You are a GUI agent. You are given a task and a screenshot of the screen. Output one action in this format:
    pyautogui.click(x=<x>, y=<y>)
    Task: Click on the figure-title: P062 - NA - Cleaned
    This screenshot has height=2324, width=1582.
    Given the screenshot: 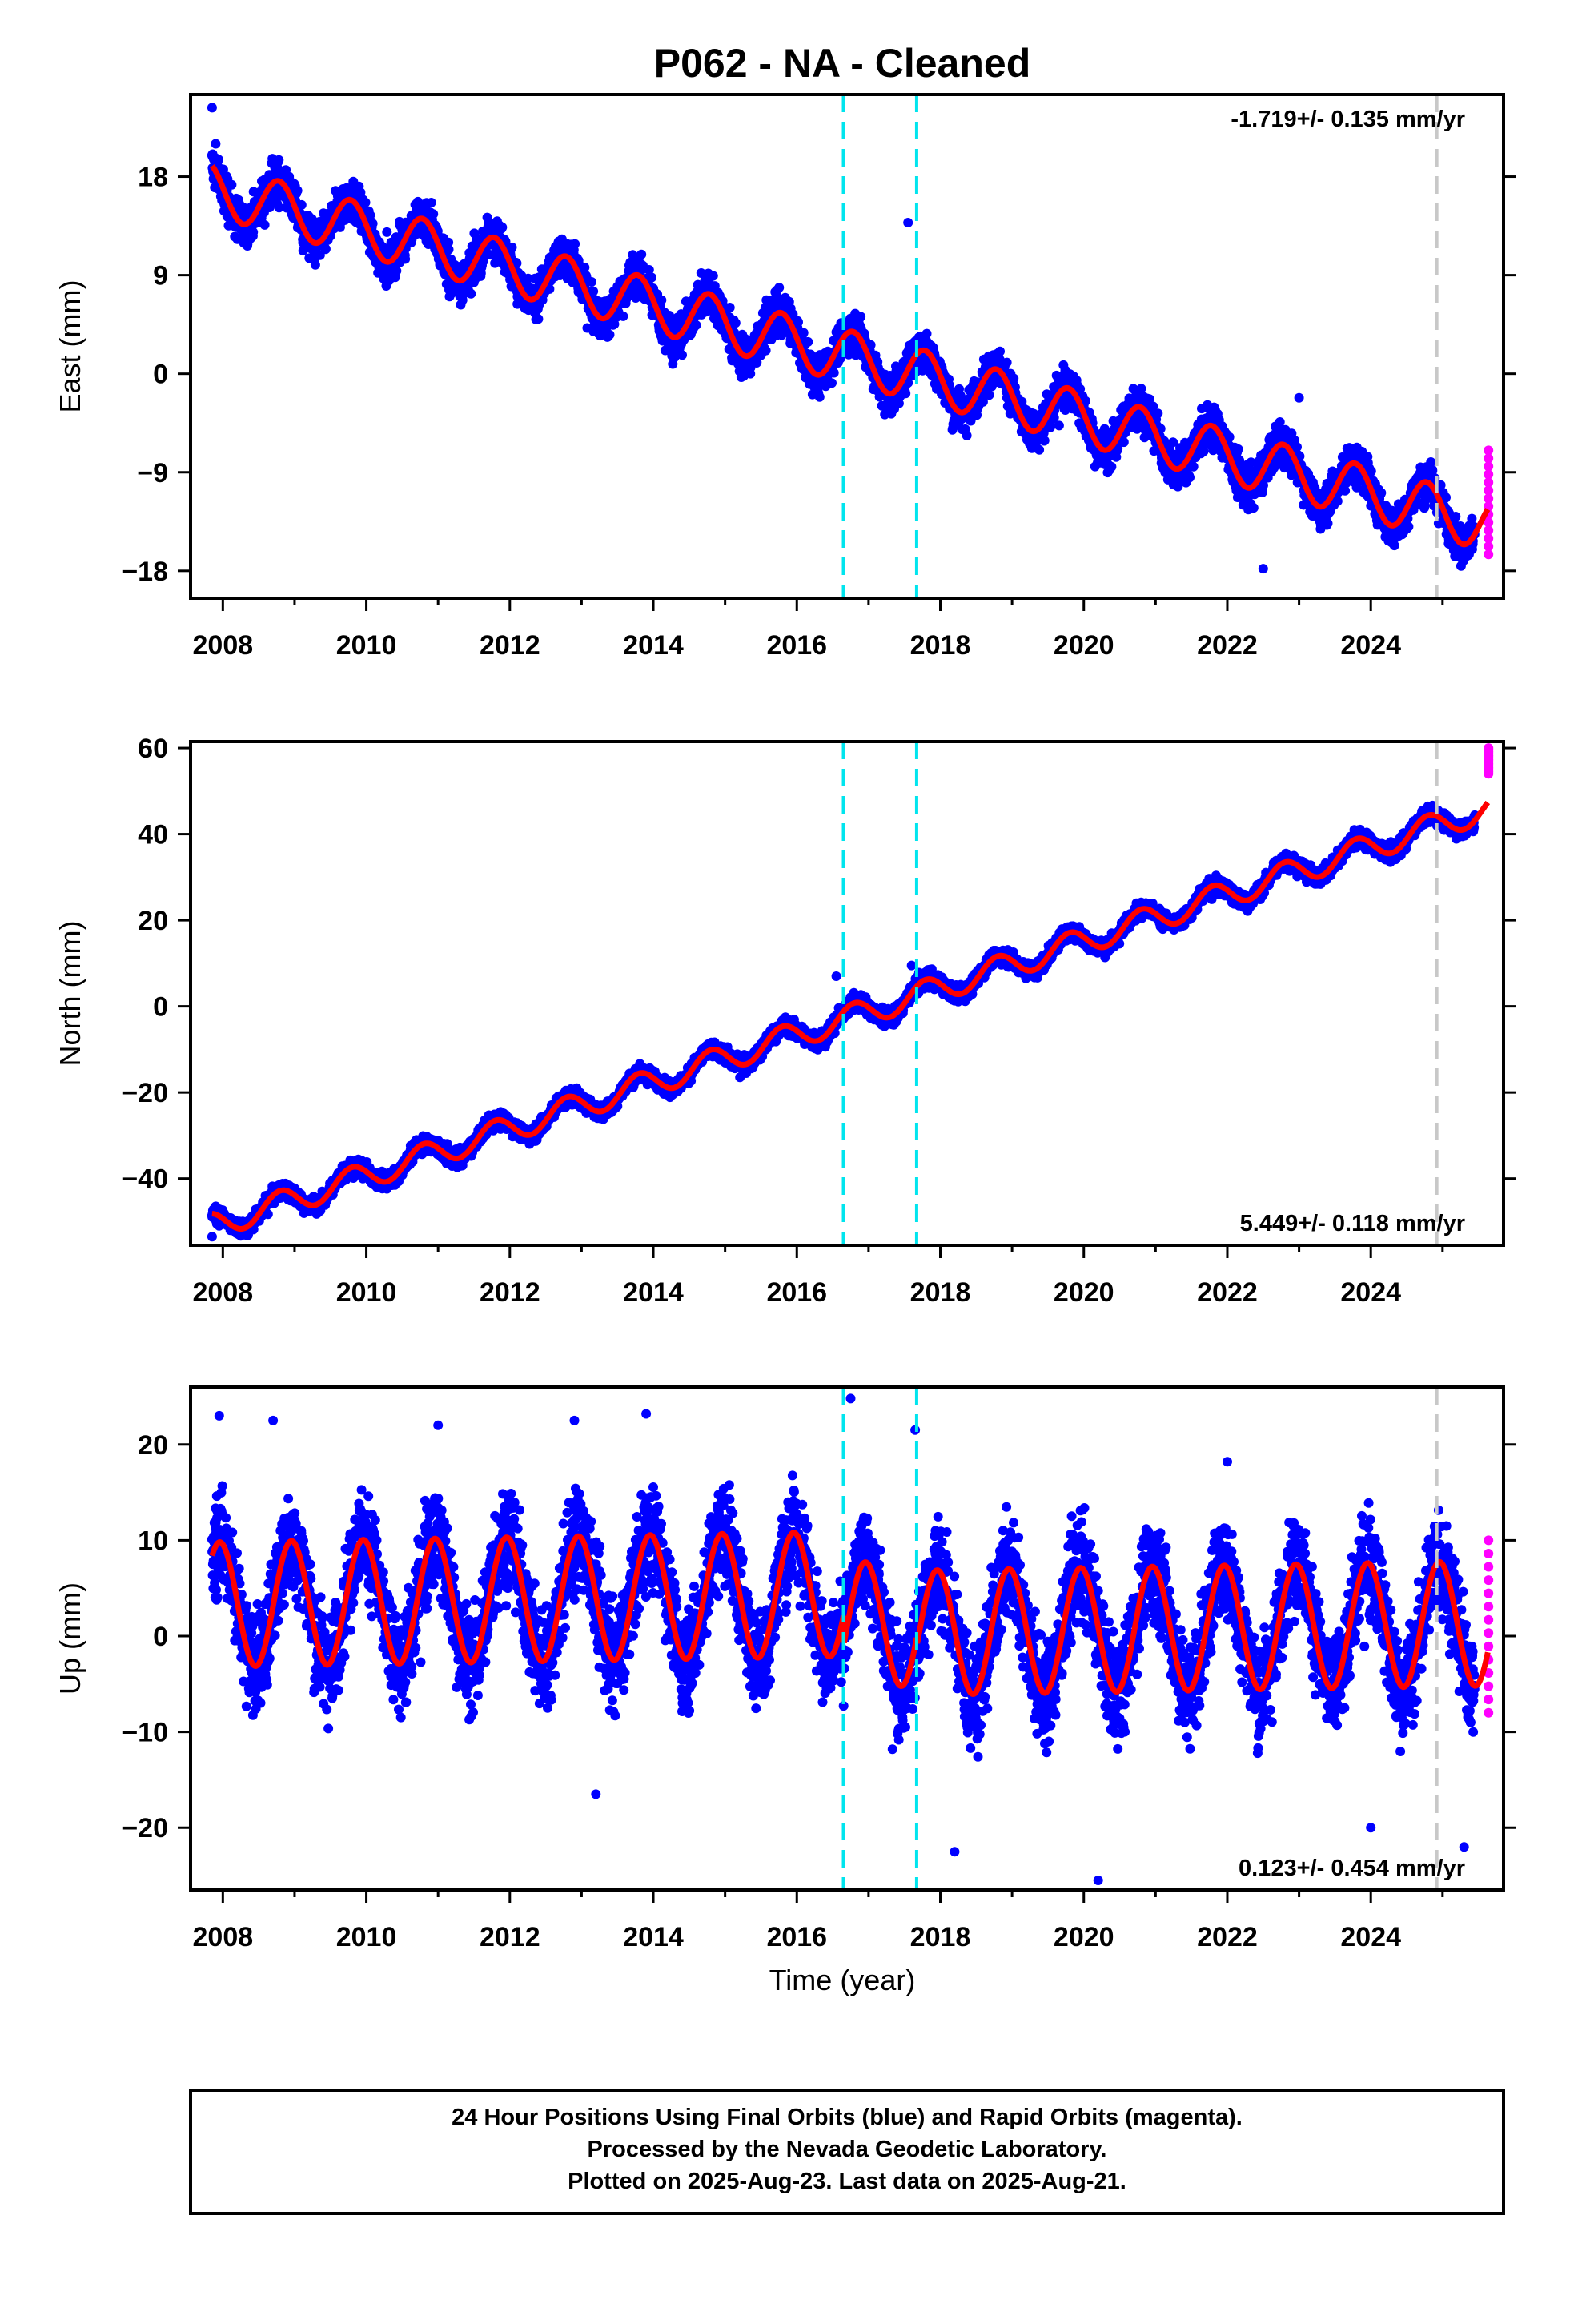 What is the action you would take?
    pyautogui.click(x=843, y=63)
    